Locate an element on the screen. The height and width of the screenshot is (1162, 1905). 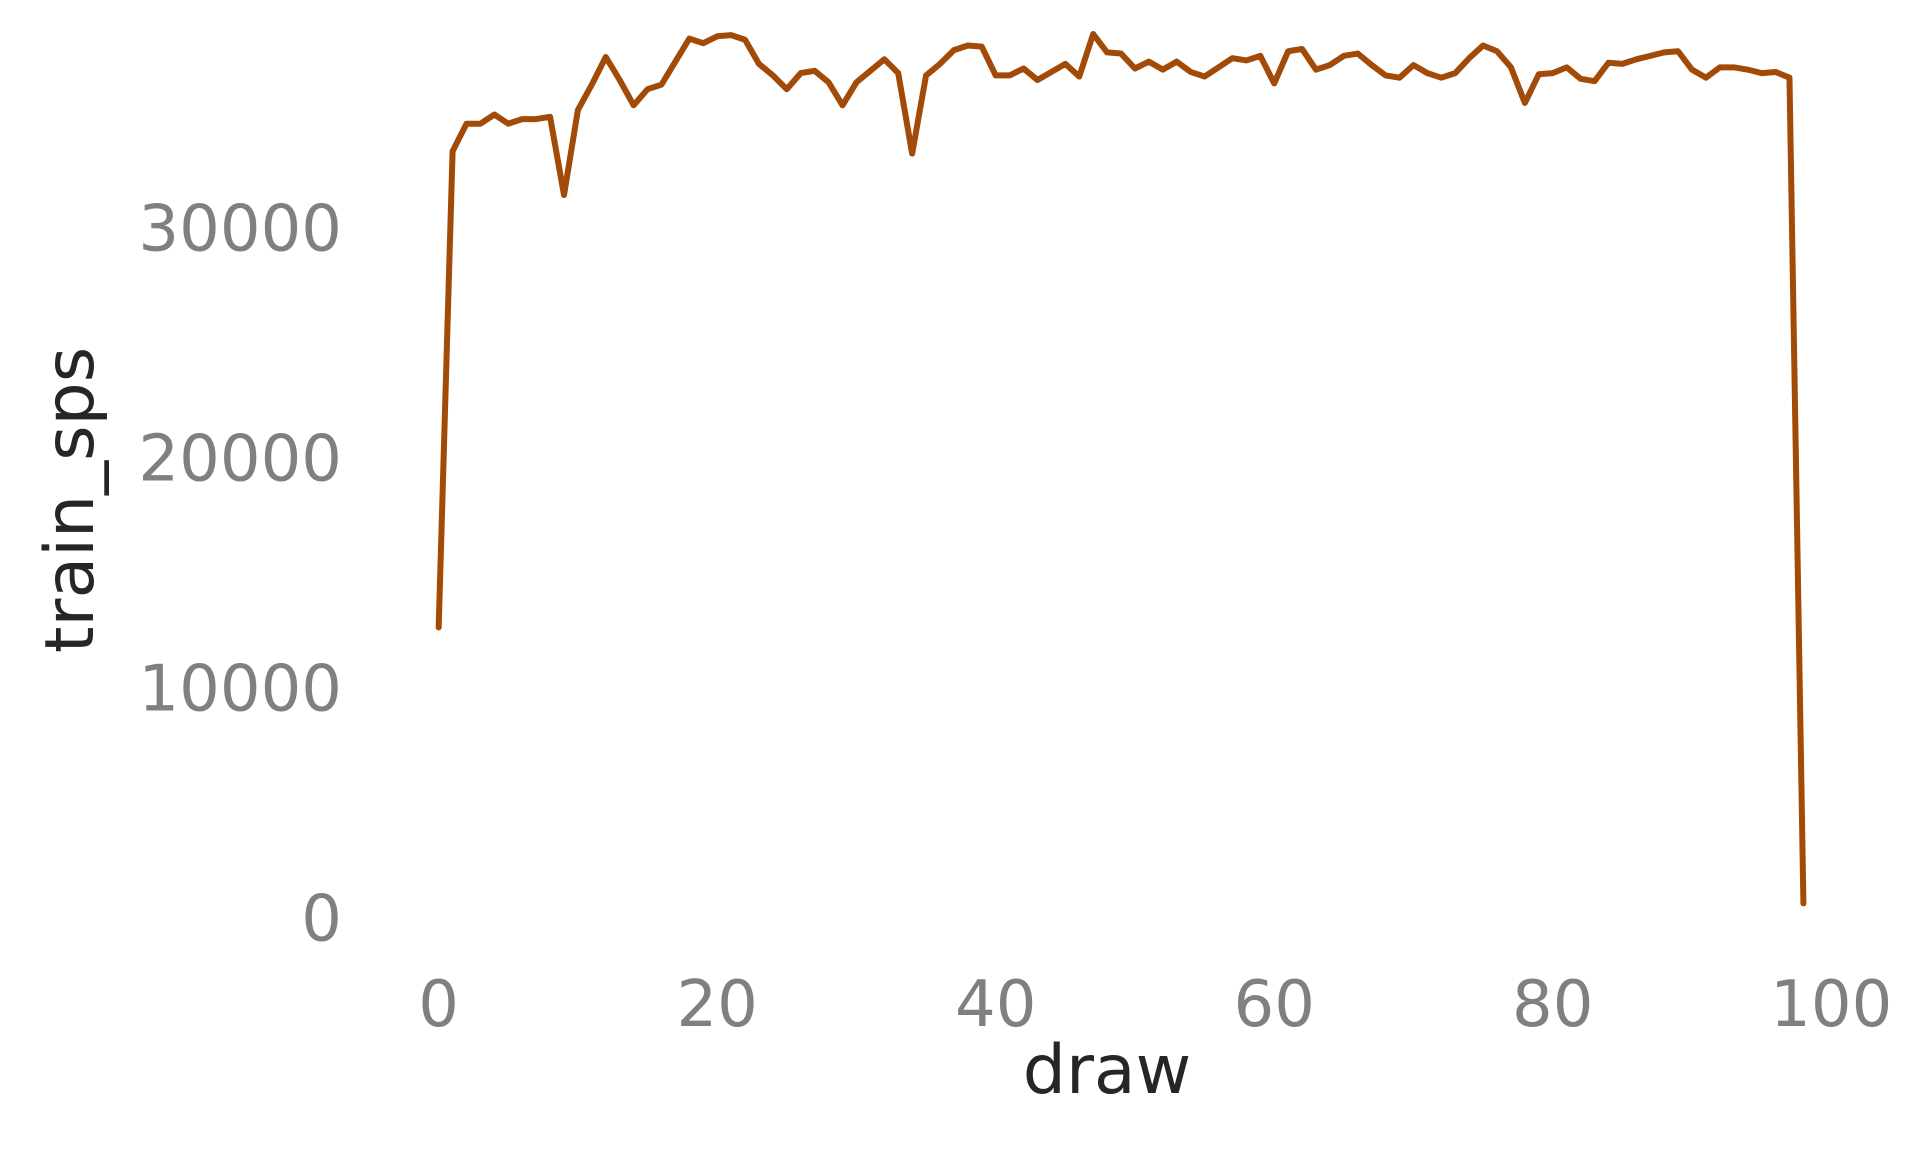
x-tick-label: 60 is located at coordinates (1274, 1005).